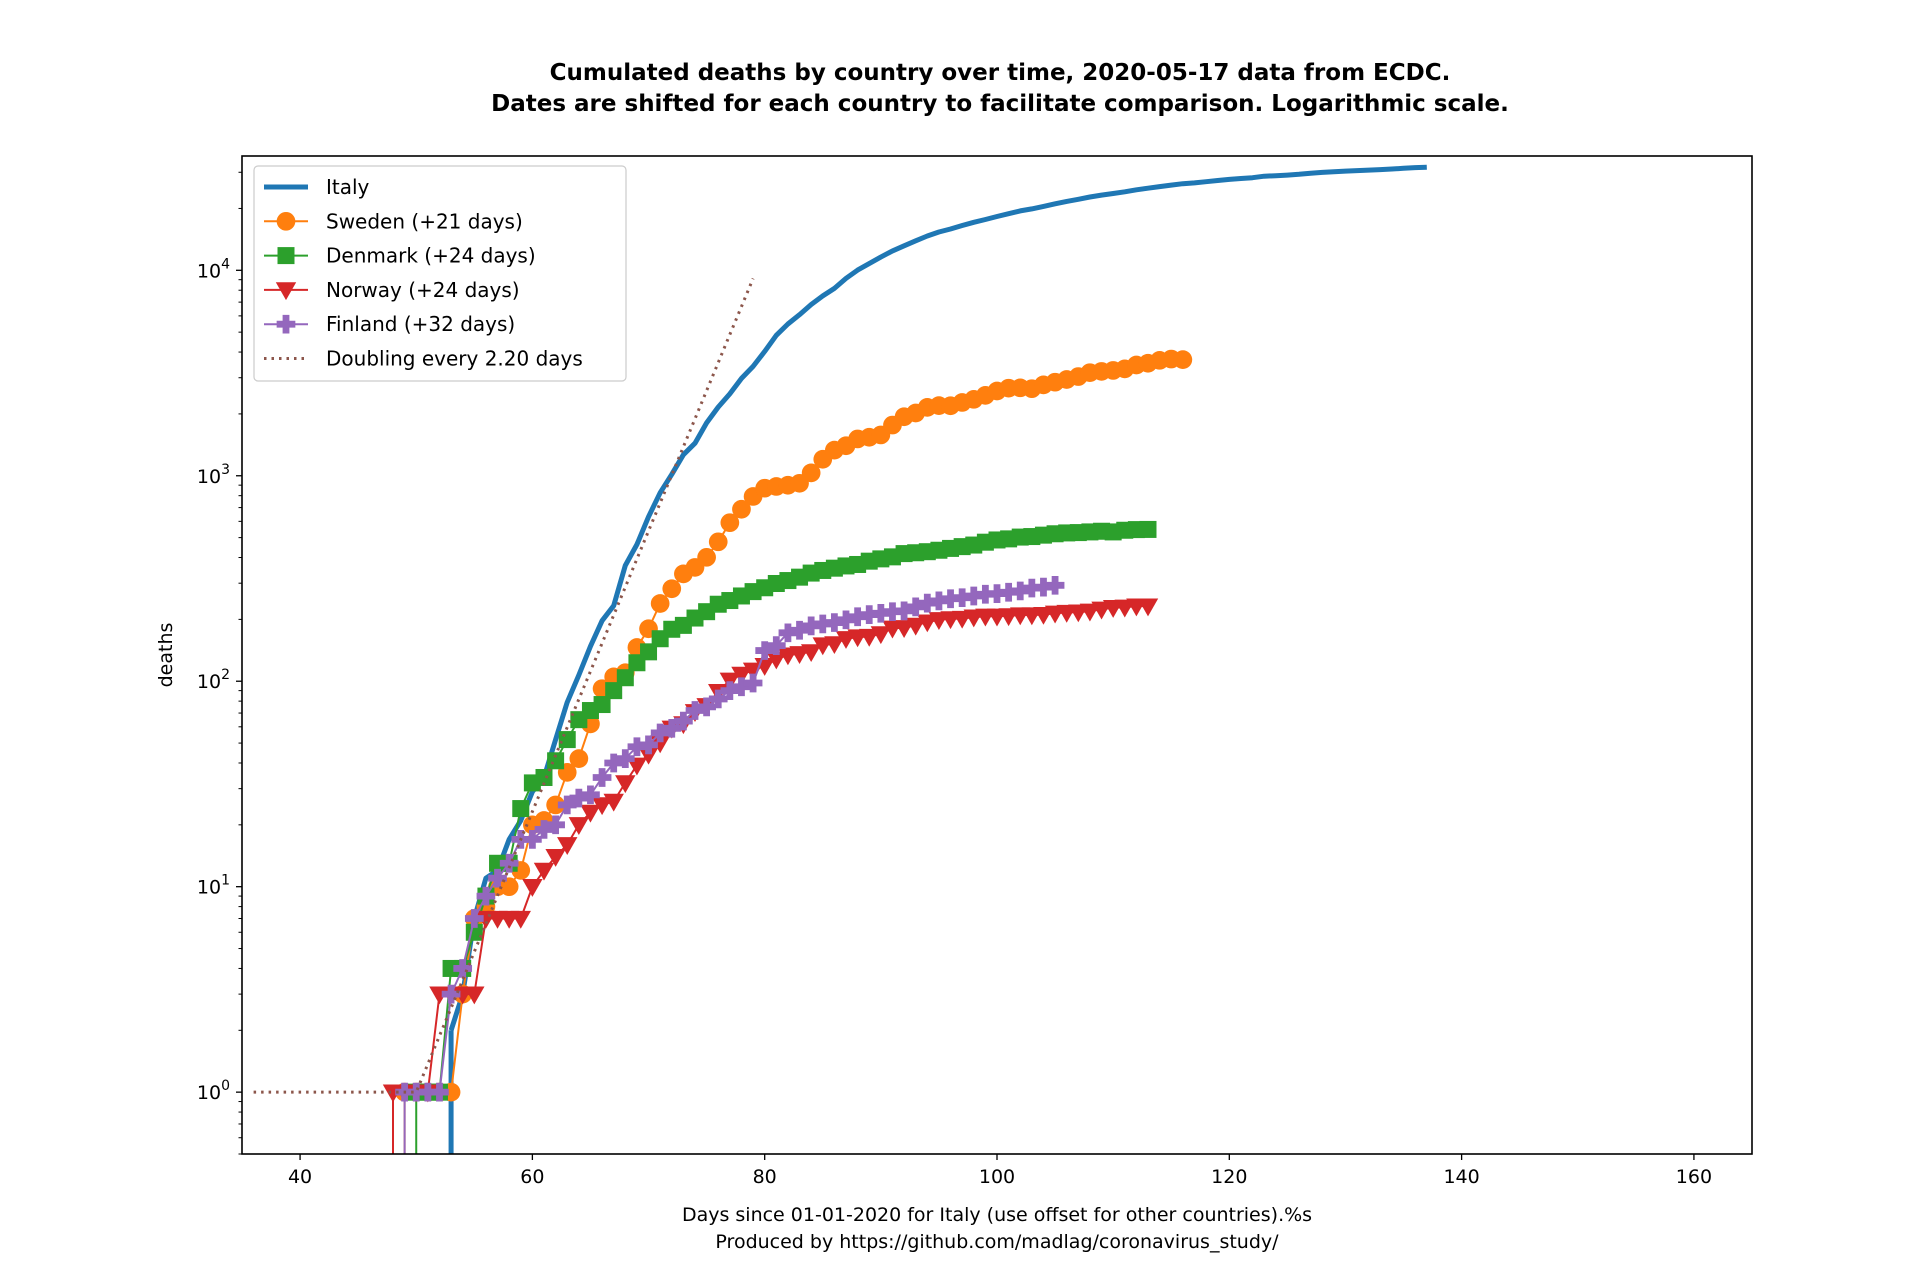 This screenshot has height=1280, width=1920. Describe the element at coordinates (532, 1177) in the screenshot. I see `x-tick-label: 60` at that location.